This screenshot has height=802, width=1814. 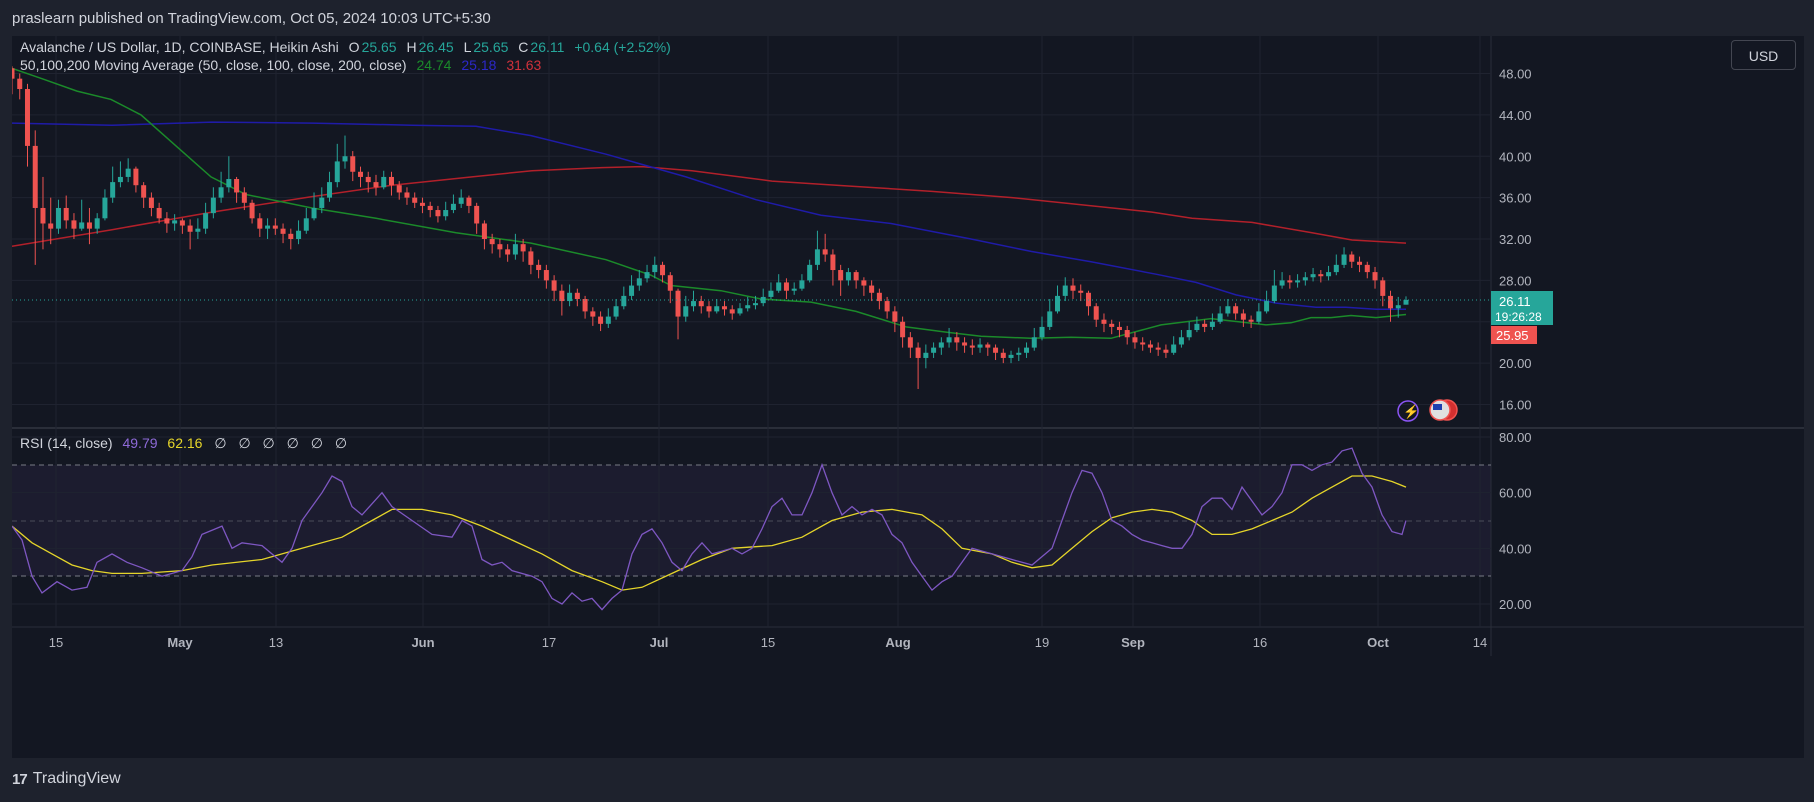 What do you see at coordinates (66, 443) in the screenshot?
I see `rsi-label: RSI (14, close)` at bounding box center [66, 443].